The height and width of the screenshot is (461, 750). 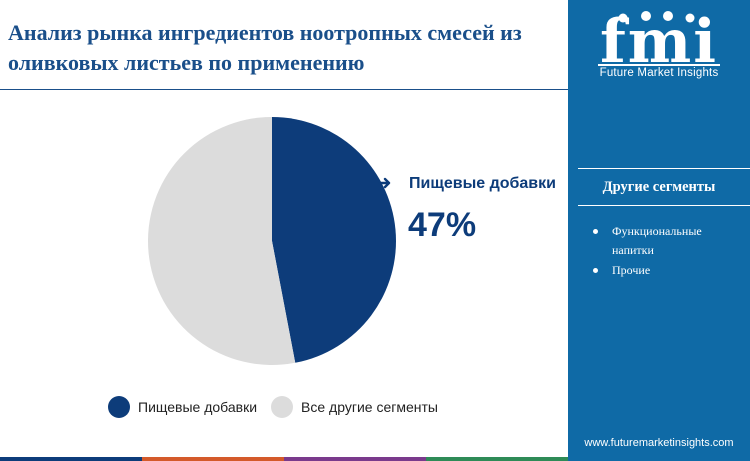 I want to click on bottom-color-bar, so click(x=284, y=459).